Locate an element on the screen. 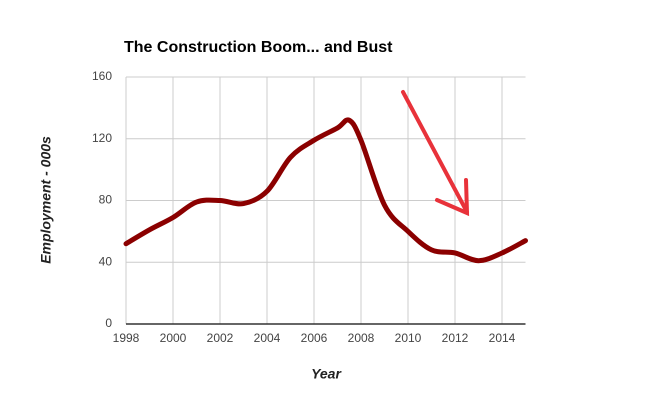 The height and width of the screenshot is (402, 650). y-tick-label: 160 is located at coordinates (102, 76).